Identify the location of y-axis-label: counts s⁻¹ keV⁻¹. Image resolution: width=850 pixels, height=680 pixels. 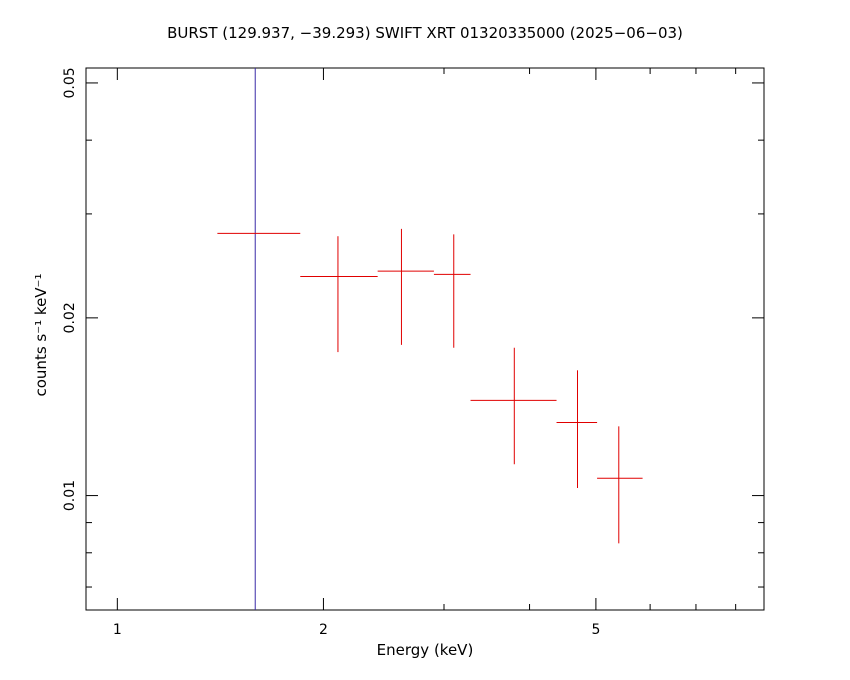
(41, 335).